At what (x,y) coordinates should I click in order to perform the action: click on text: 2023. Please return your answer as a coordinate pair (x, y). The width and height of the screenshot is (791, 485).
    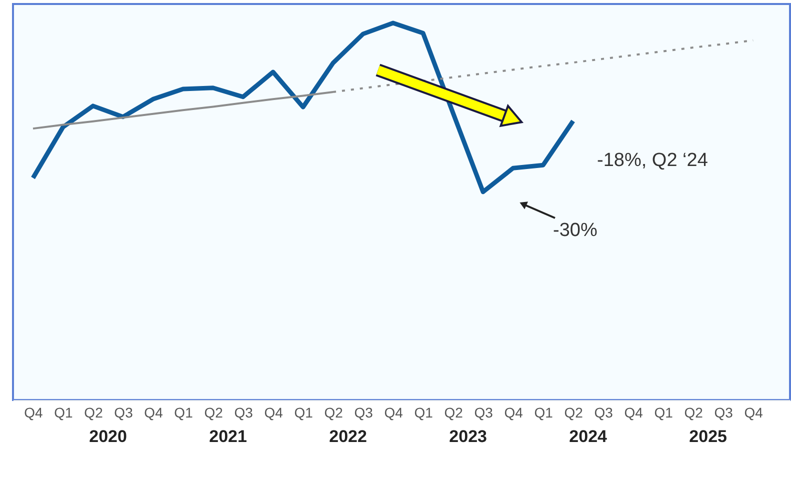
    Looking at the image, I should click on (468, 436).